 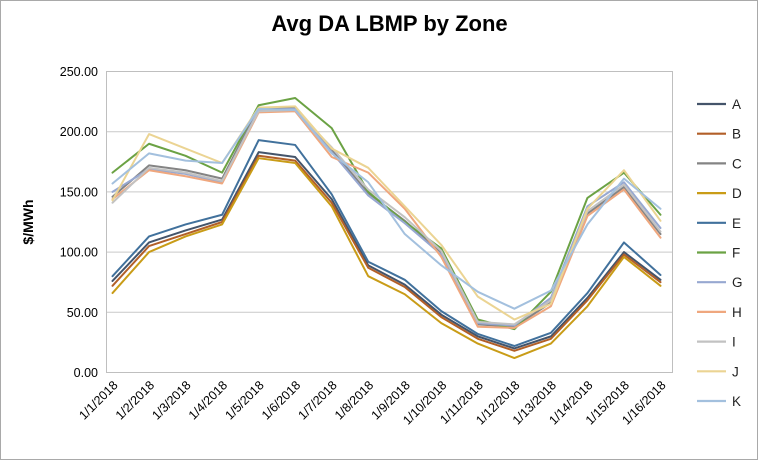 What do you see at coordinates (735, 371) in the screenshot?
I see `legend-label-J: J` at bounding box center [735, 371].